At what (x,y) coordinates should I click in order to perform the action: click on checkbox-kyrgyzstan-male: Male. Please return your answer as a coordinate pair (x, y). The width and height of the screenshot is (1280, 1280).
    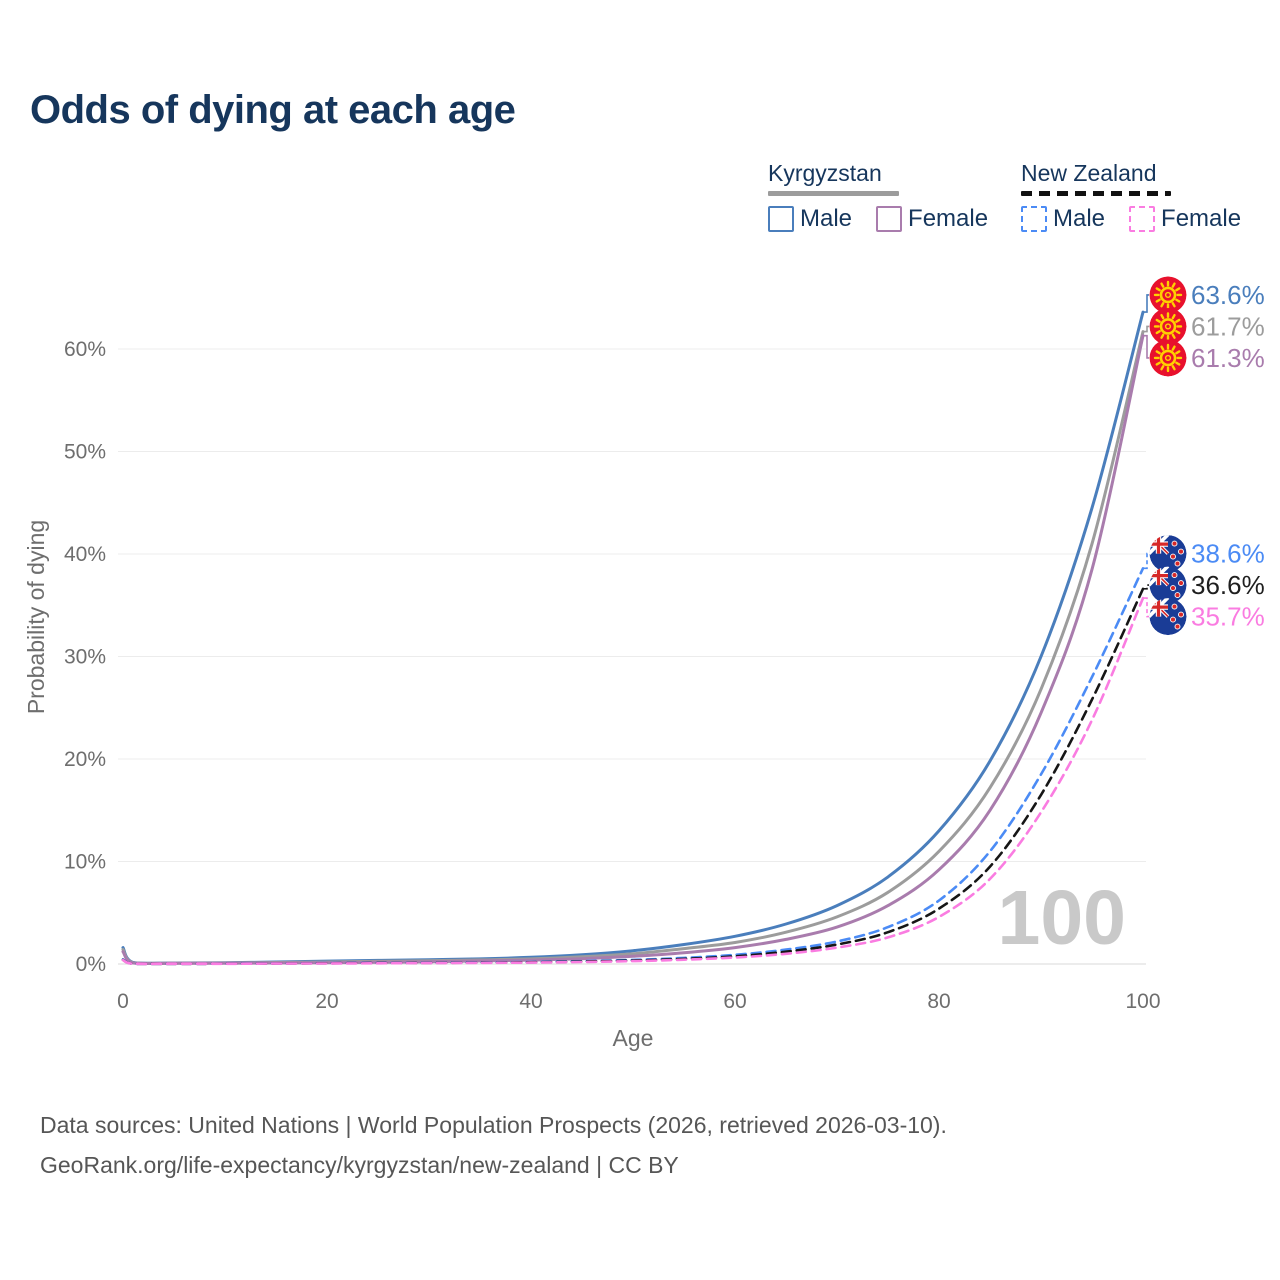
    Looking at the image, I should click on (810, 219).